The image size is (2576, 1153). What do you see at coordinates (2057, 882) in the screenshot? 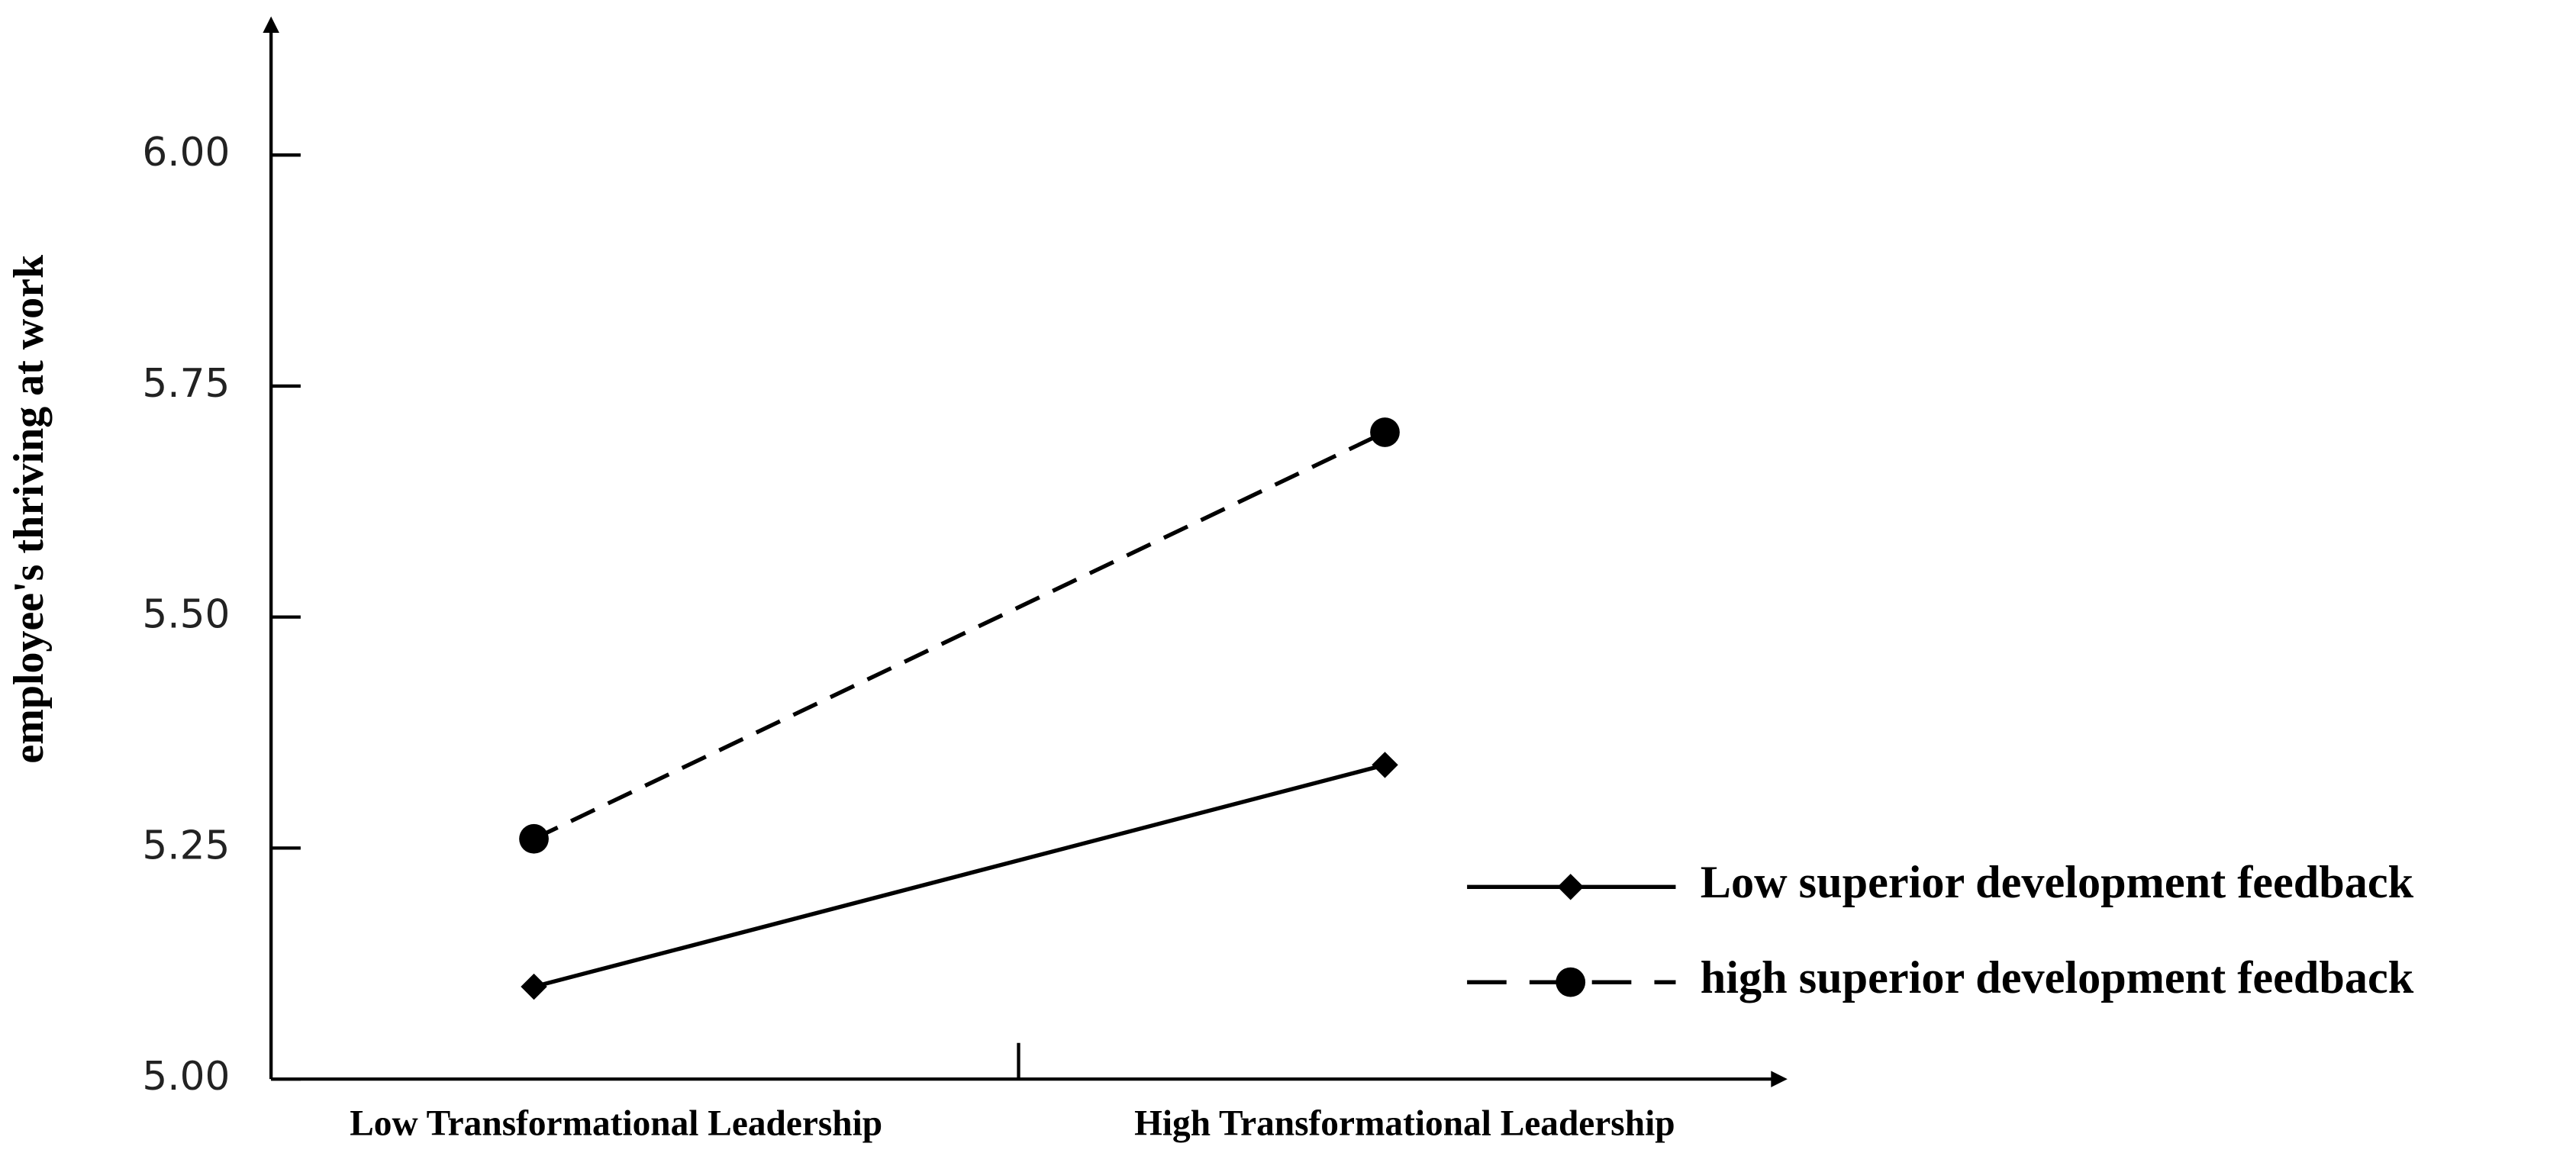
I see `legend-label: Low superior development feedback` at bounding box center [2057, 882].